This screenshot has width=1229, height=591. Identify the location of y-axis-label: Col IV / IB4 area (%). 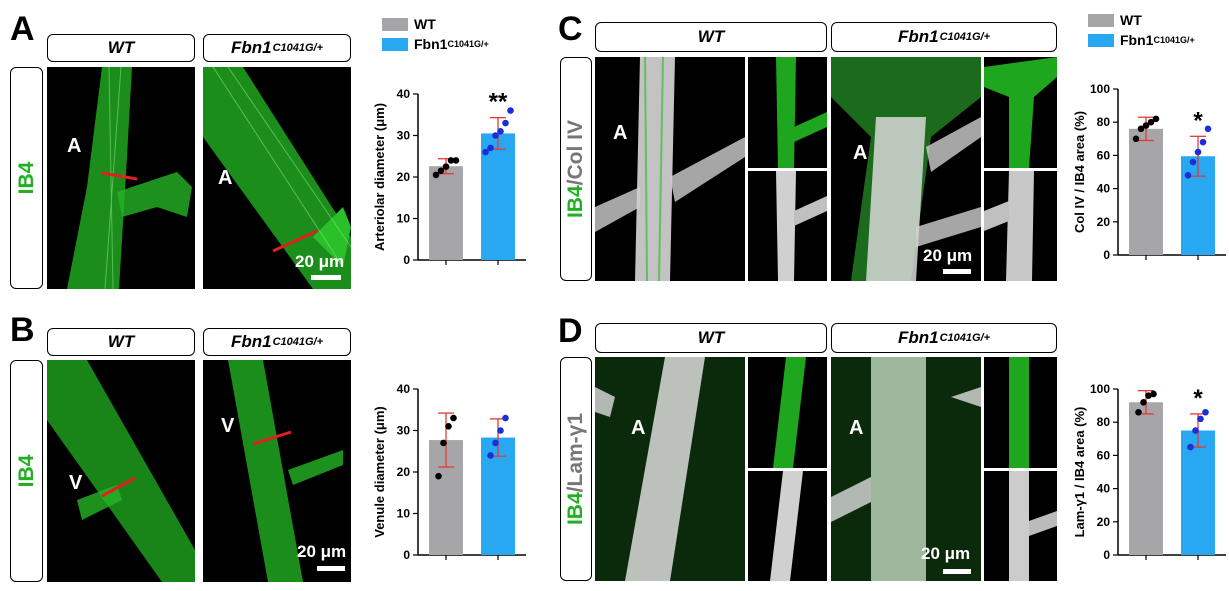
(1079, 172).